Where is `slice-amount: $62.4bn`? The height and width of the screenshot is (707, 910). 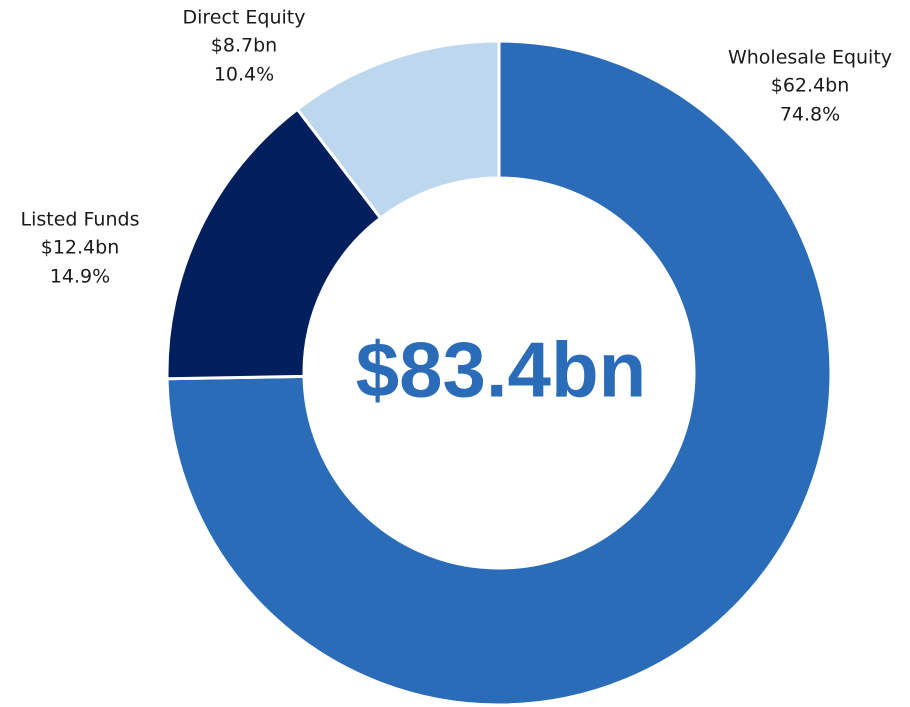
slice-amount: $62.4bn is located at coordinates (810, 86).